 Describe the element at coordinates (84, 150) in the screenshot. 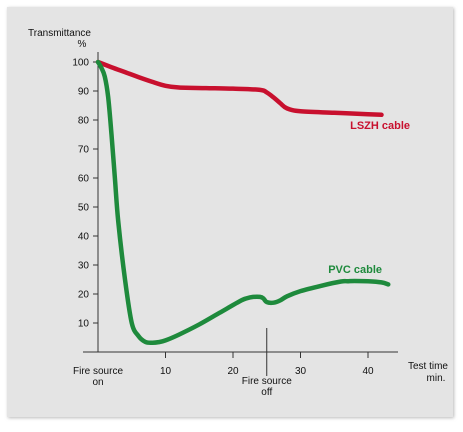

I see `y-tick-label: 70` at that location.